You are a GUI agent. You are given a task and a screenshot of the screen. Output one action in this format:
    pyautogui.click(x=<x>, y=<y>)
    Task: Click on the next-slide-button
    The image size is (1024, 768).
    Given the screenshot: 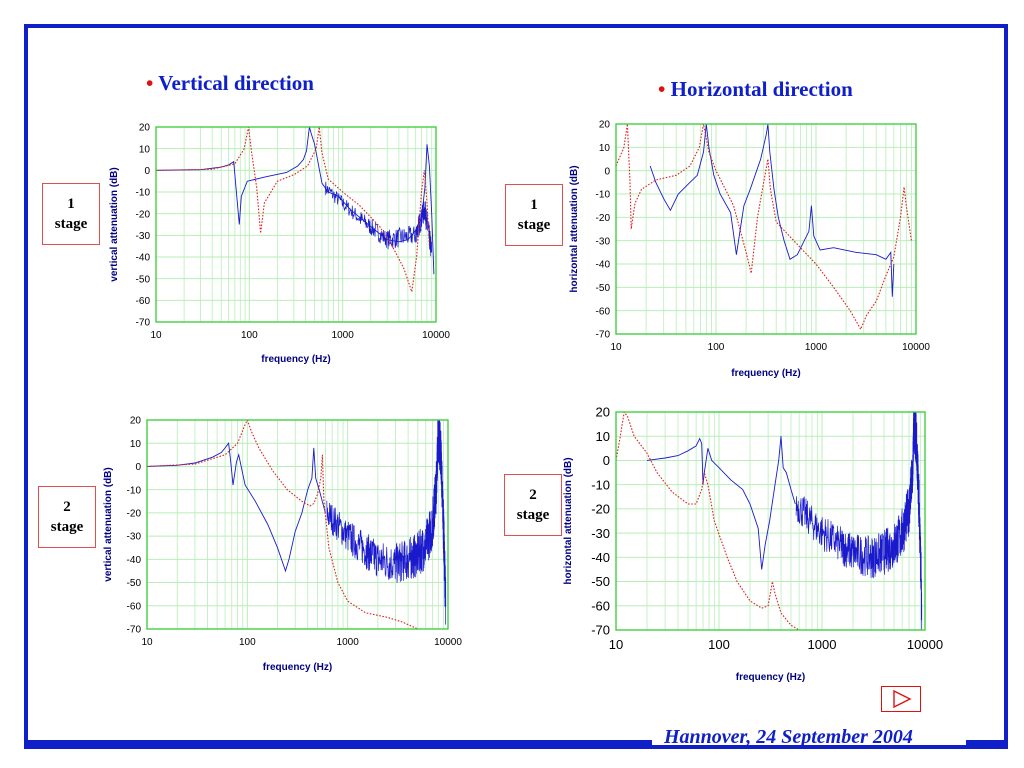 What is the action you would take?
    pyautogui.click(x=901, y=699)
    